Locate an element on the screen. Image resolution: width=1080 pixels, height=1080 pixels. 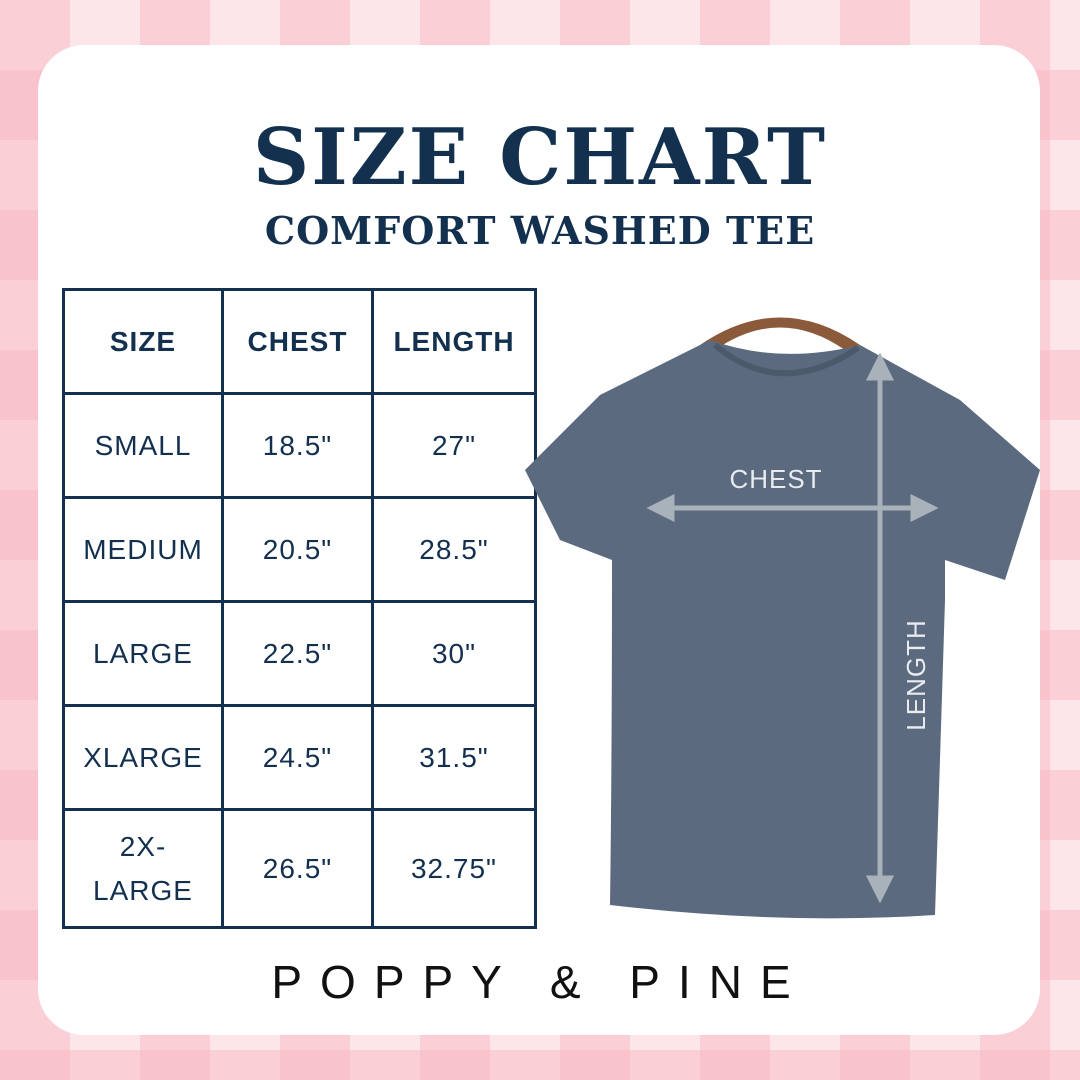
table-row: 2X-LARGE 26.5" 32.75" is located at coordinates (299, 868).